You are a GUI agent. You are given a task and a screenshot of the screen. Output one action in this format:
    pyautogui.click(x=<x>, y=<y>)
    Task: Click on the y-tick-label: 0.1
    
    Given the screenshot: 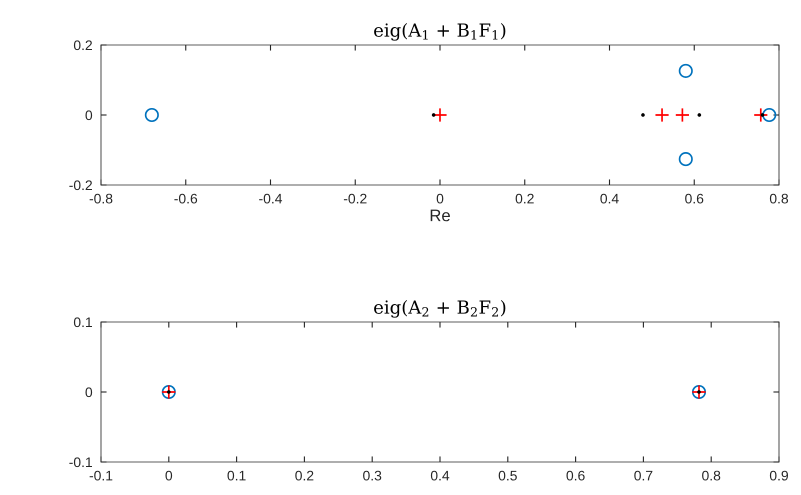 What is the action you would take?
    pyautogui.click(x=83, y=322)
    